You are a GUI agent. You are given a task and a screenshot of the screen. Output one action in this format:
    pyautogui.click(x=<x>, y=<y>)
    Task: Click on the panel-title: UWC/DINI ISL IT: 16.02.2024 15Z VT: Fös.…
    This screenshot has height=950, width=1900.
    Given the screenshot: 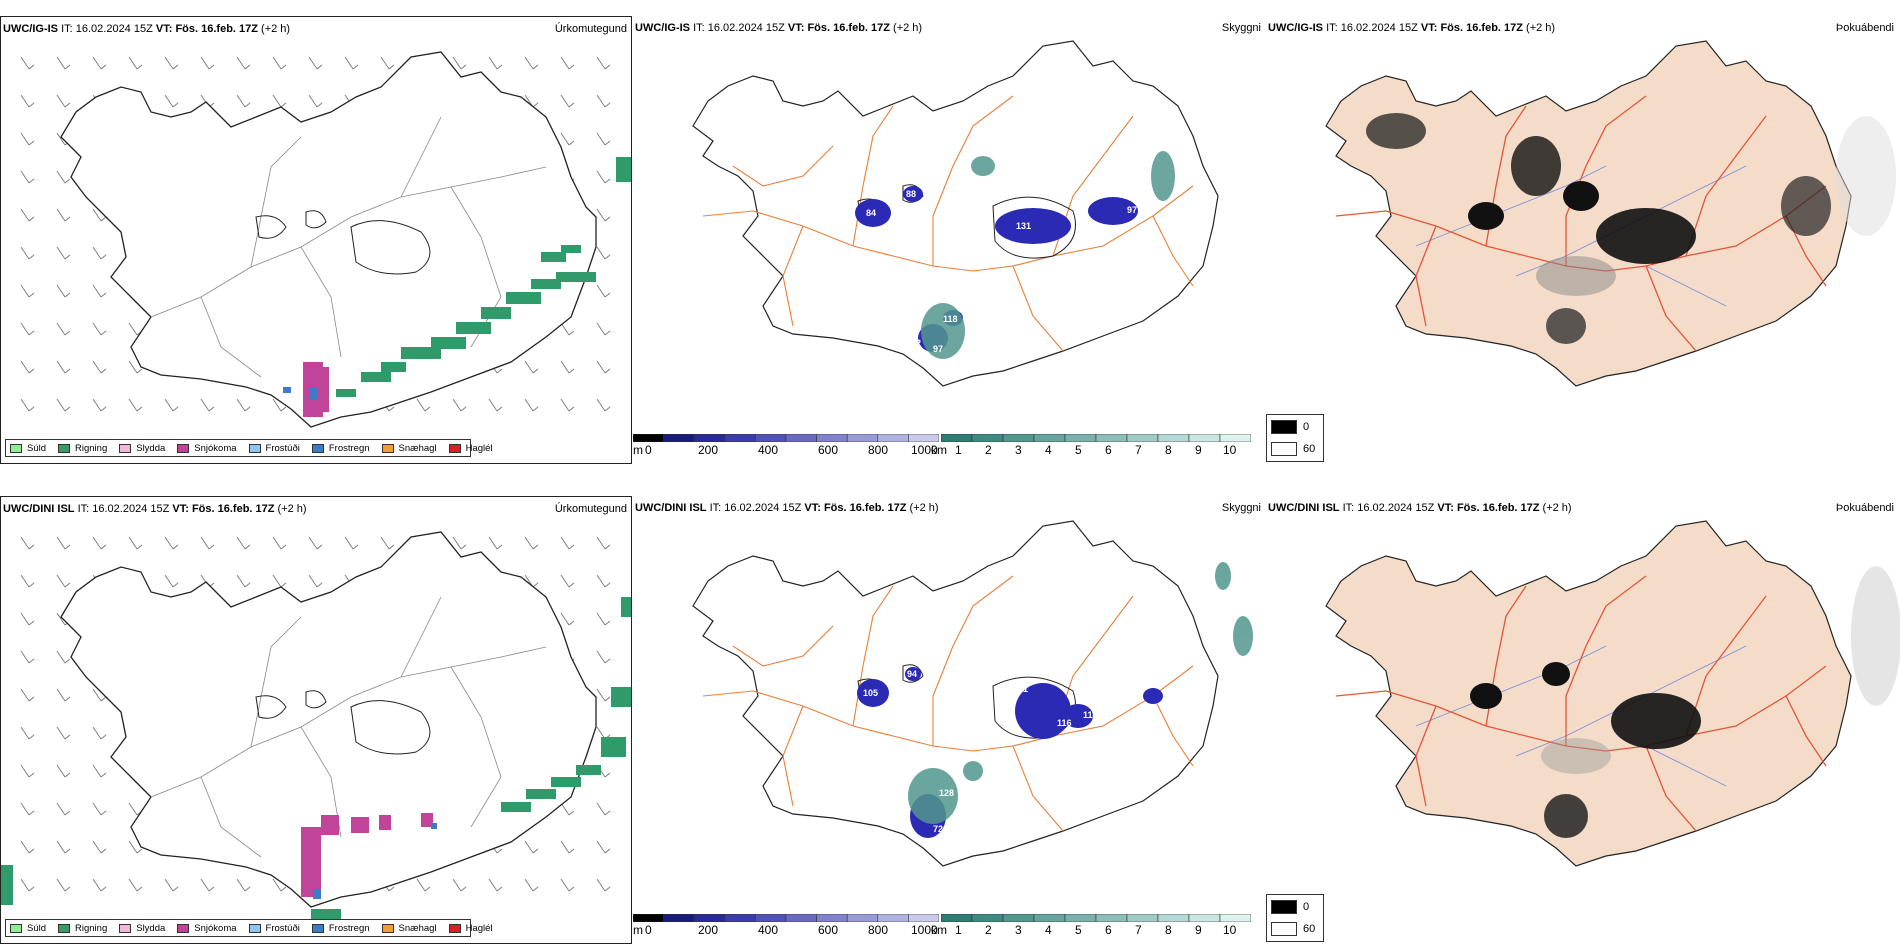 What is the action you would take?
    pyautogui.click(x=787, y=508)
    